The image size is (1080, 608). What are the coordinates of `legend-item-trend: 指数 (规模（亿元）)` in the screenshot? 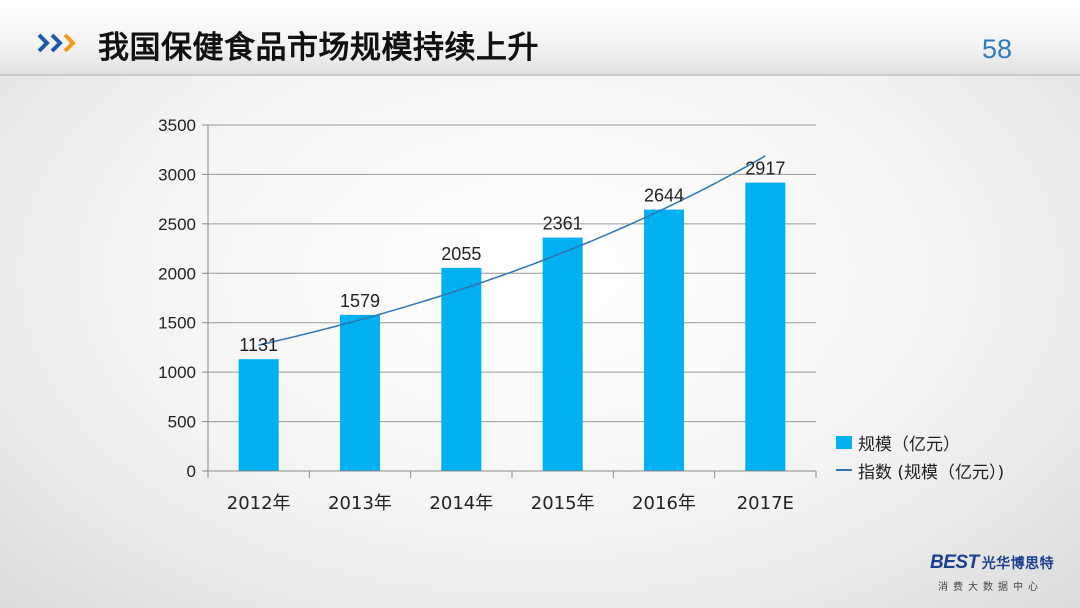 It's located at (920, 470).